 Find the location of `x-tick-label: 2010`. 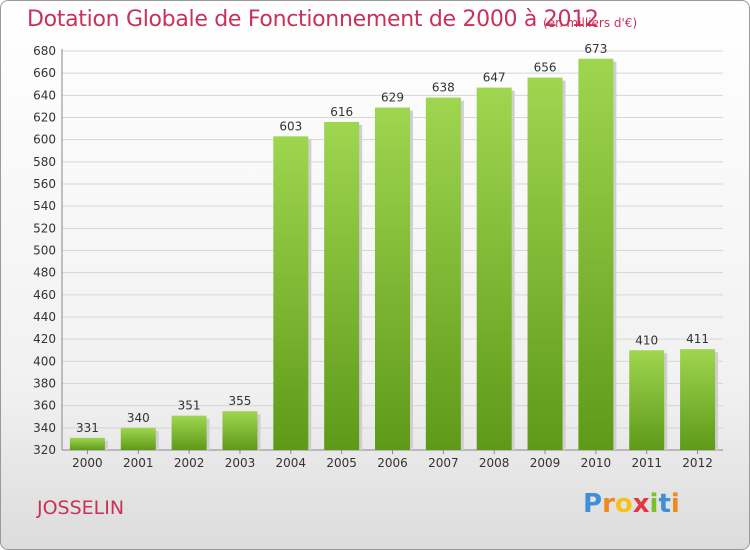

x-tick-label: 2010 is located at coordinates (596, 463).